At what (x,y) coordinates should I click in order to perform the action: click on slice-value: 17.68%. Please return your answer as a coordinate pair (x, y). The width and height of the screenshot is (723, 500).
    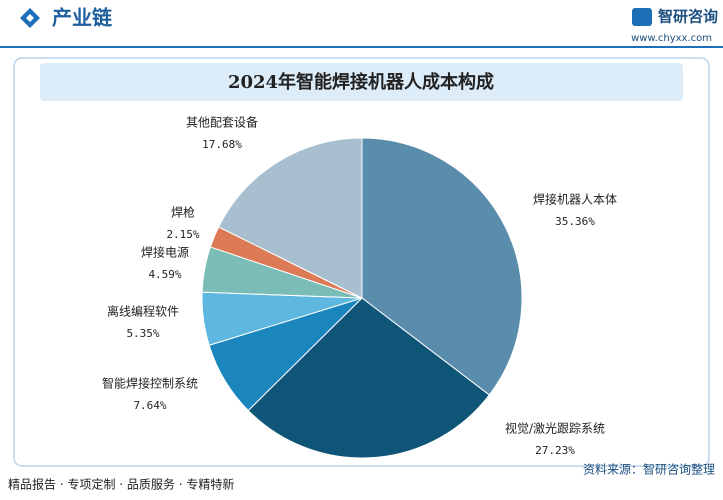
    Looking at the image, I should click on (222, 144).